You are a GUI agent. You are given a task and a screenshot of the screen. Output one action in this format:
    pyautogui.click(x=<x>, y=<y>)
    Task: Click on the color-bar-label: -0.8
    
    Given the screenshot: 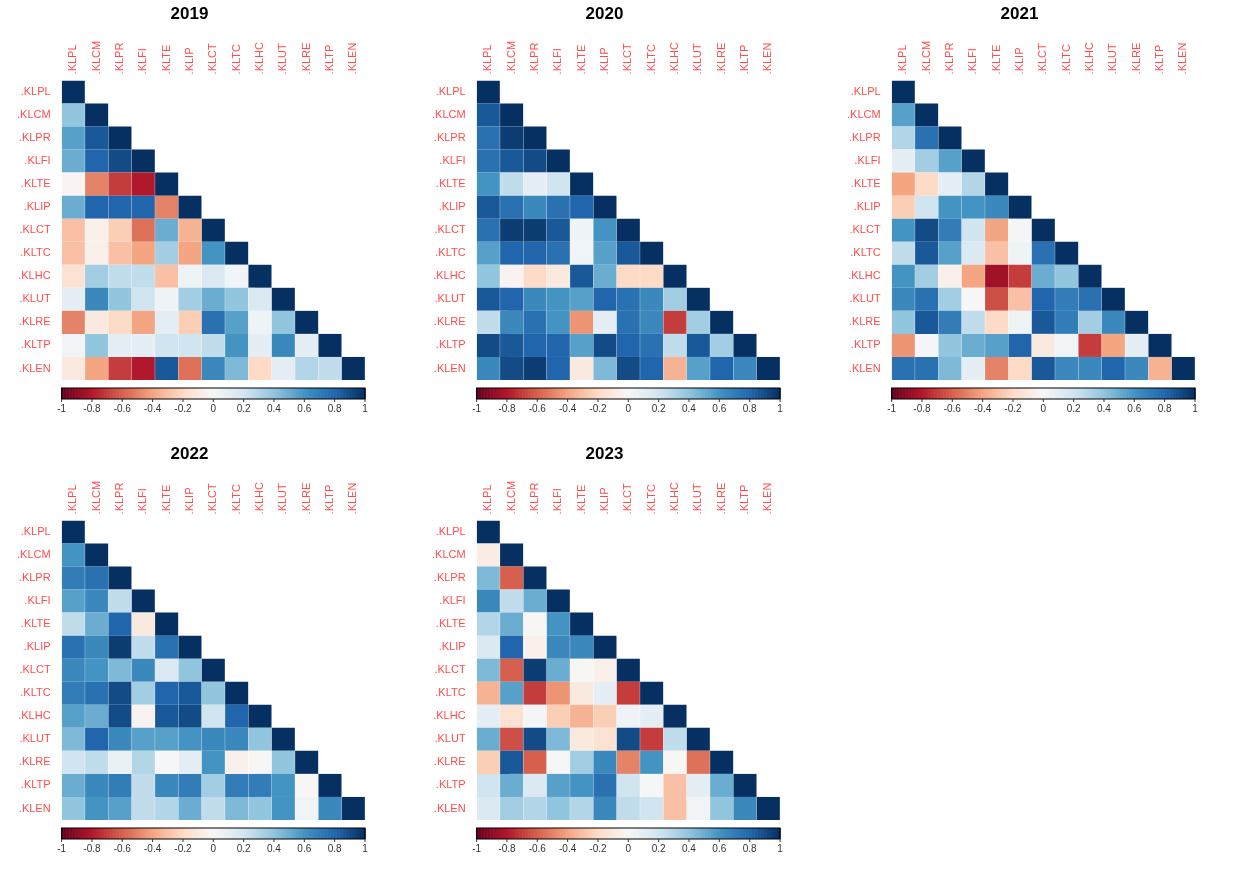 What is the action you would take?
    pyautogui.click(x=92, y=848)
    